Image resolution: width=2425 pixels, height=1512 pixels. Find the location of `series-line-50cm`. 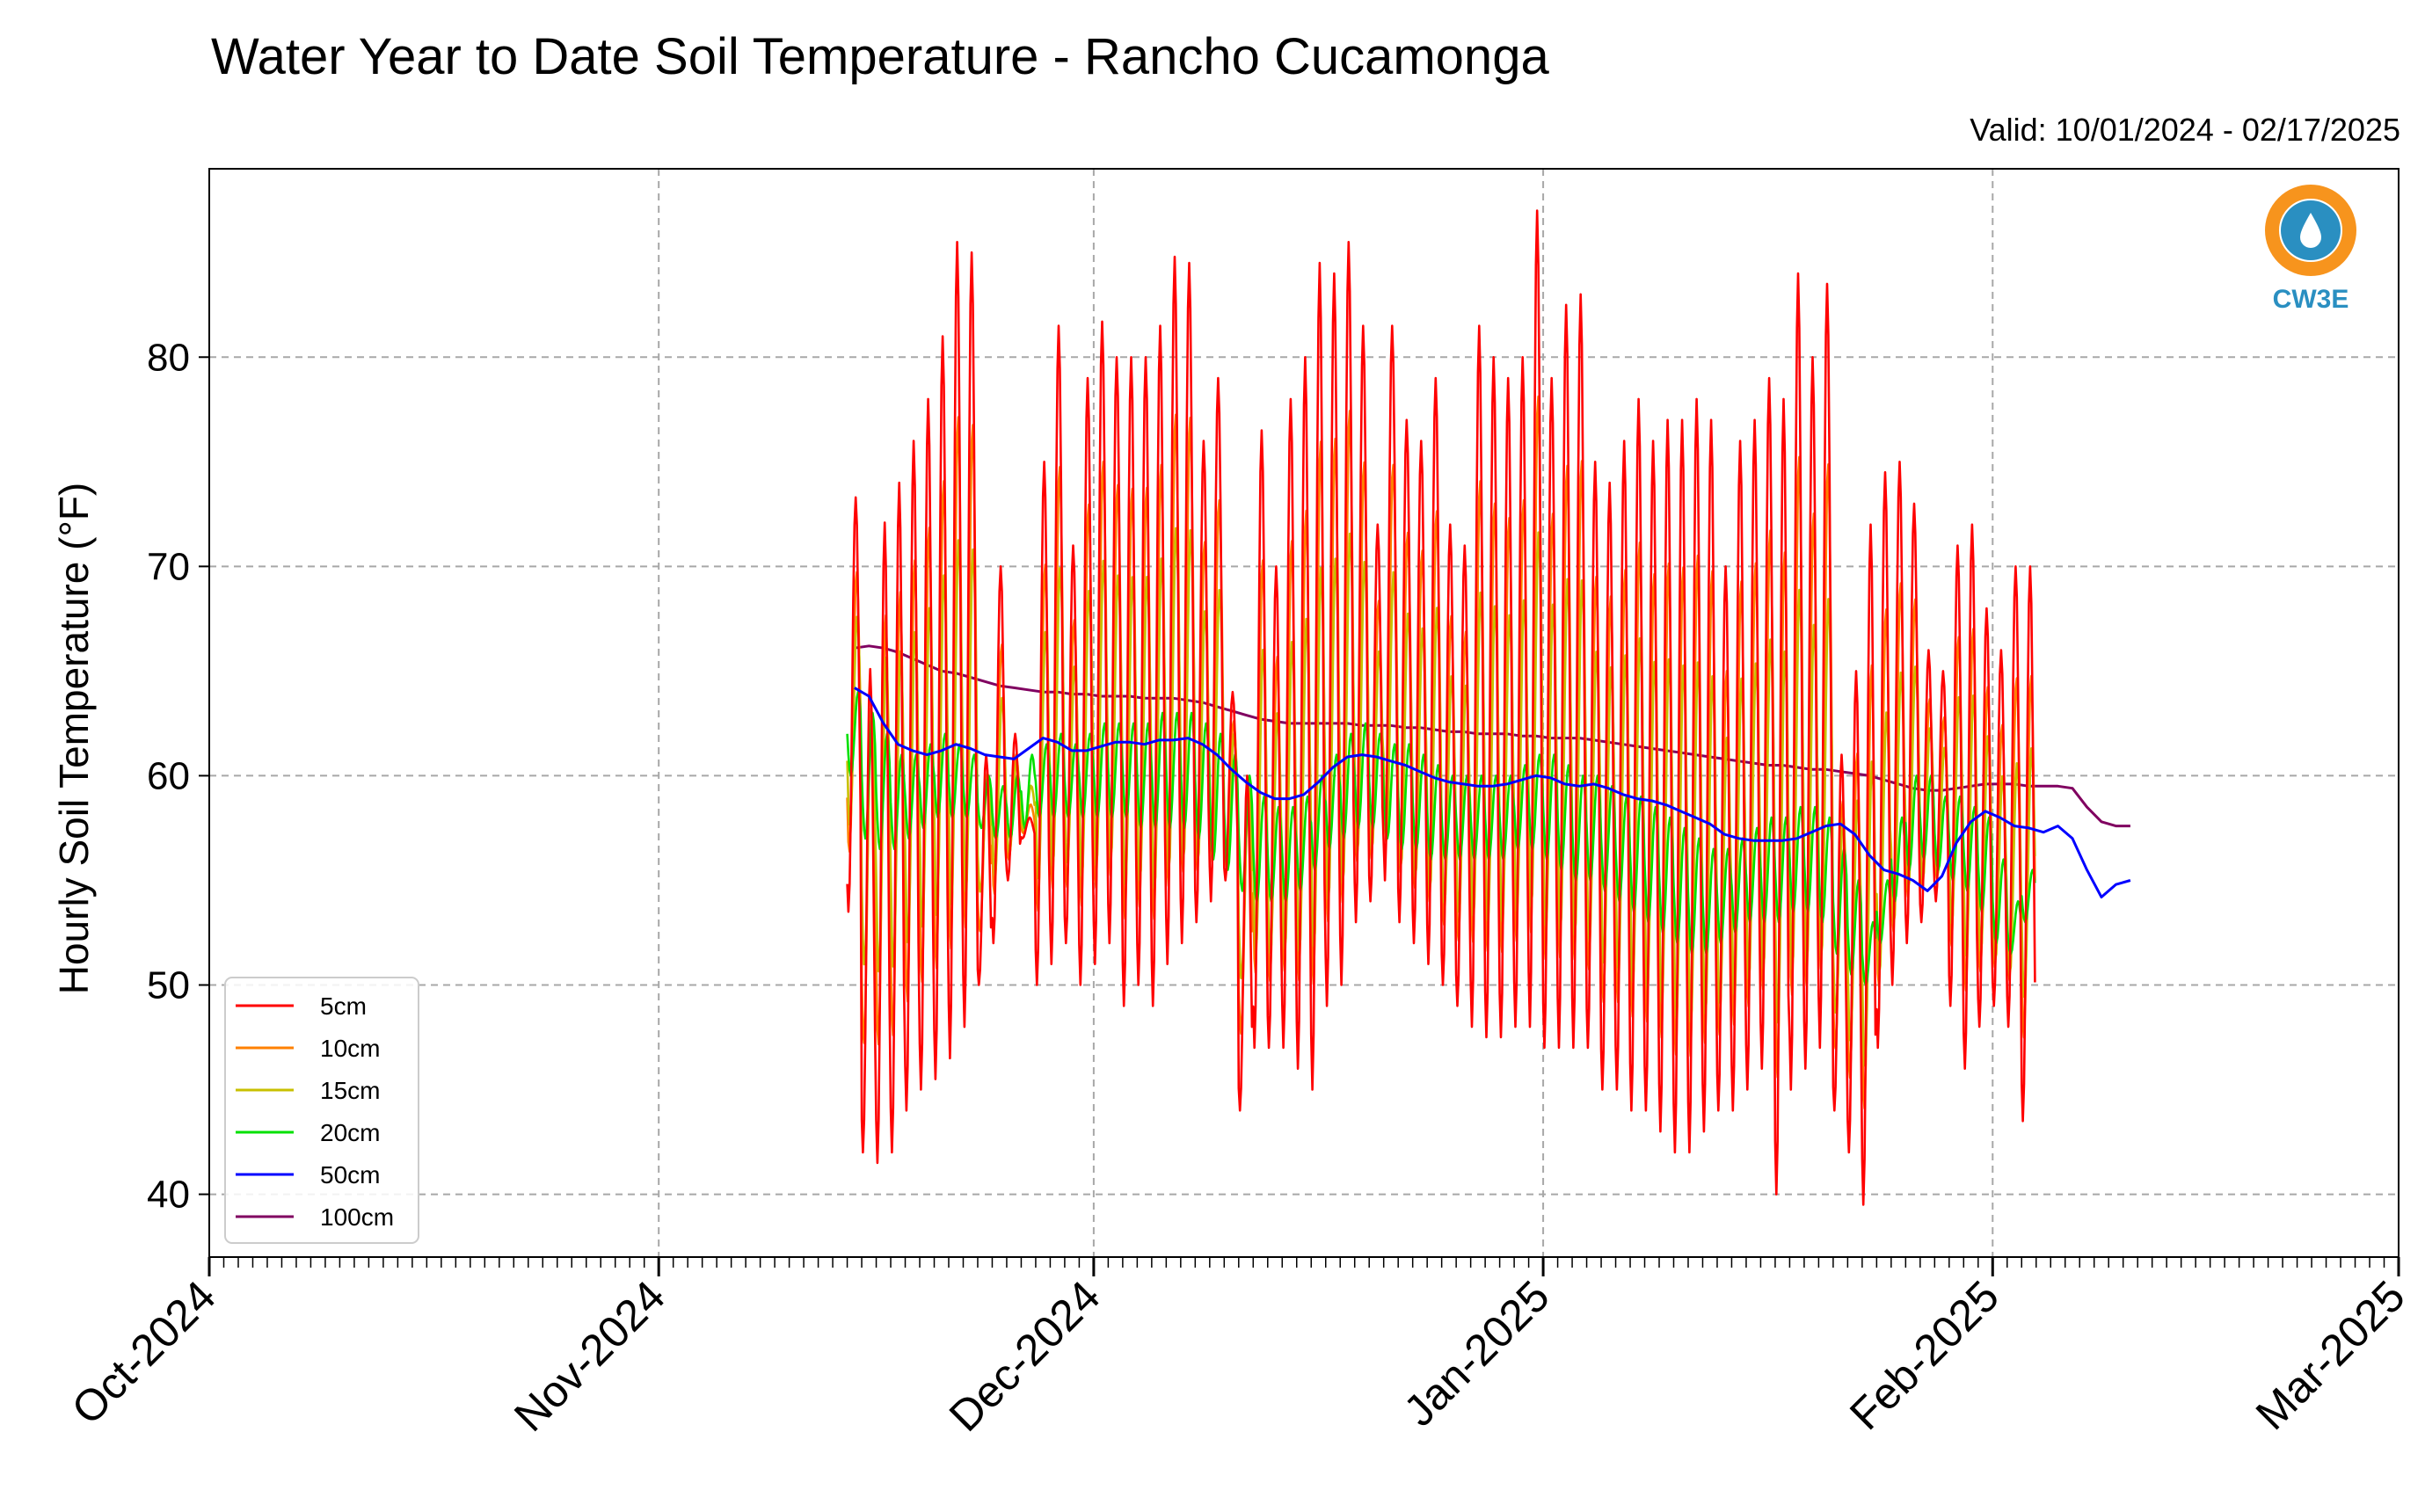

series-line-50cm is located at coordinates (1492, 792).